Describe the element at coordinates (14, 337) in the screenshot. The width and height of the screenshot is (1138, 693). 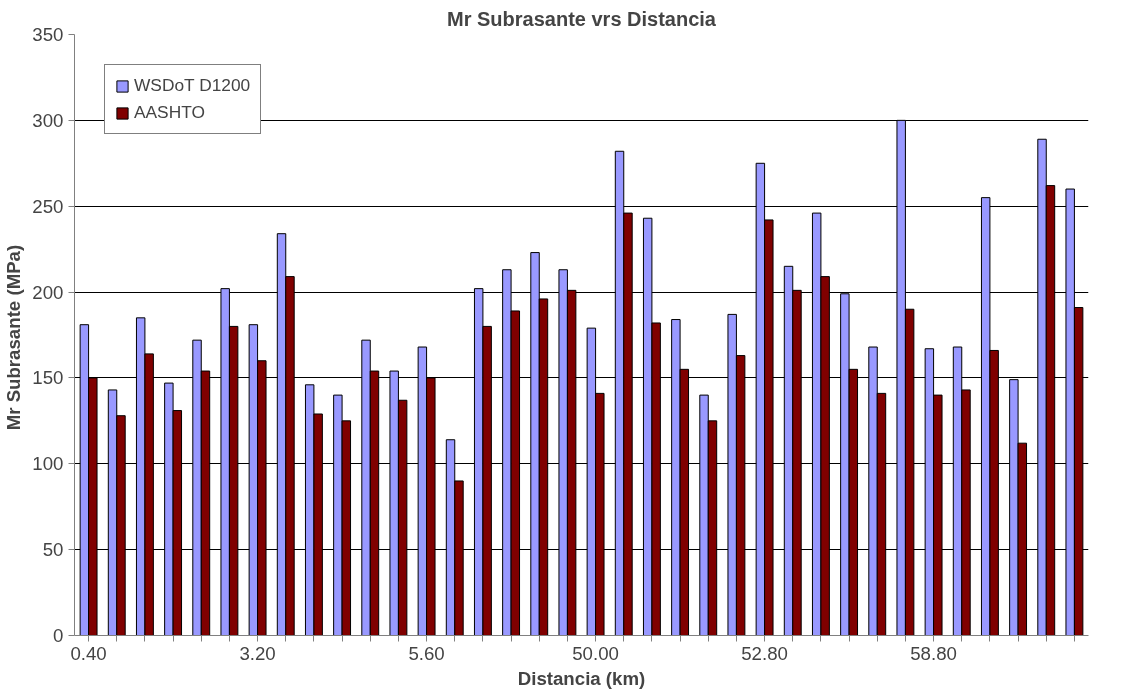
I see `y-axis-title: Mr Subrasante (MPa)` at that location.